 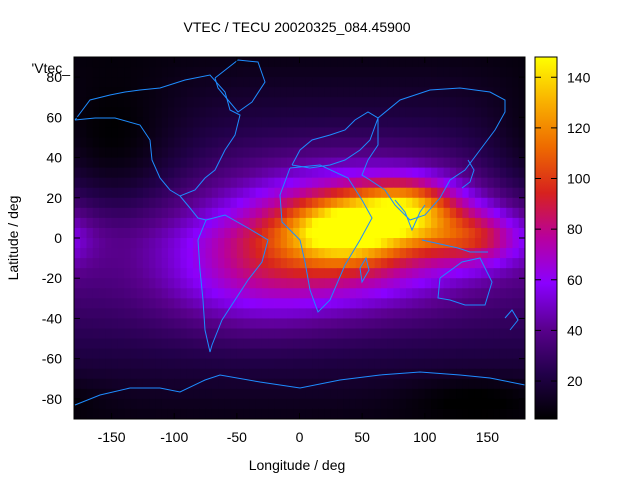 I want to click on coastline-antarctica, so click(x=300, y=388).